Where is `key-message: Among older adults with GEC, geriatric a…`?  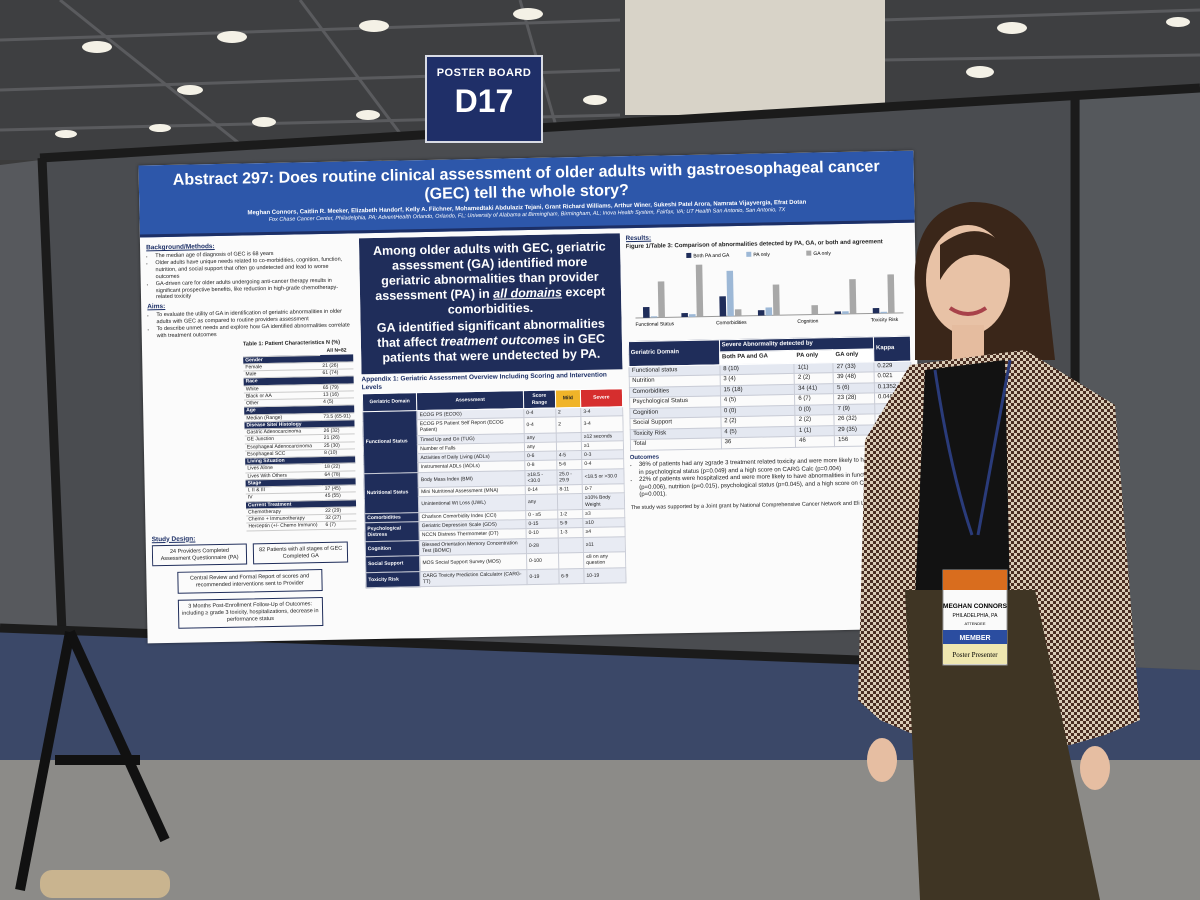 key-message: Among older adults with GEC, geriatric a… is located at coordinates (490, 304).